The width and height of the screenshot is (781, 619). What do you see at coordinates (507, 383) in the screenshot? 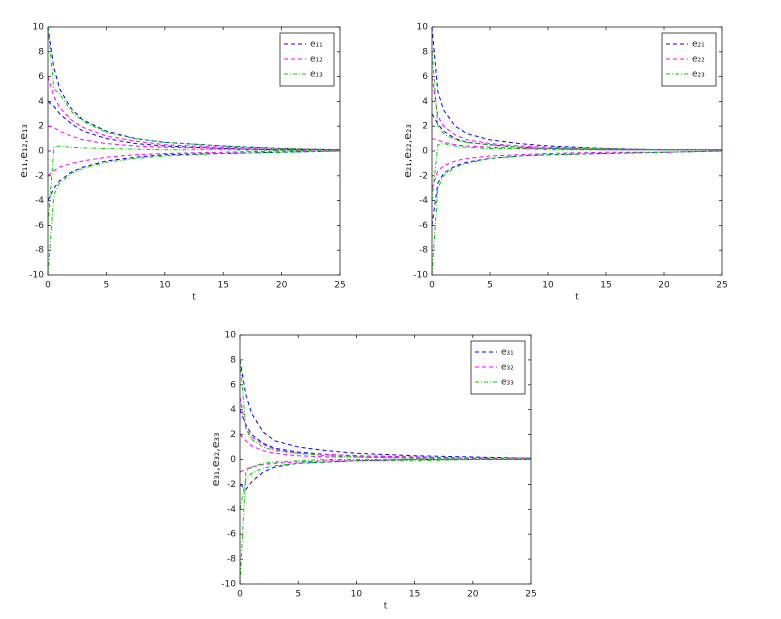
I see `legend-label: e₃₃` at bounding box center [507, 383].